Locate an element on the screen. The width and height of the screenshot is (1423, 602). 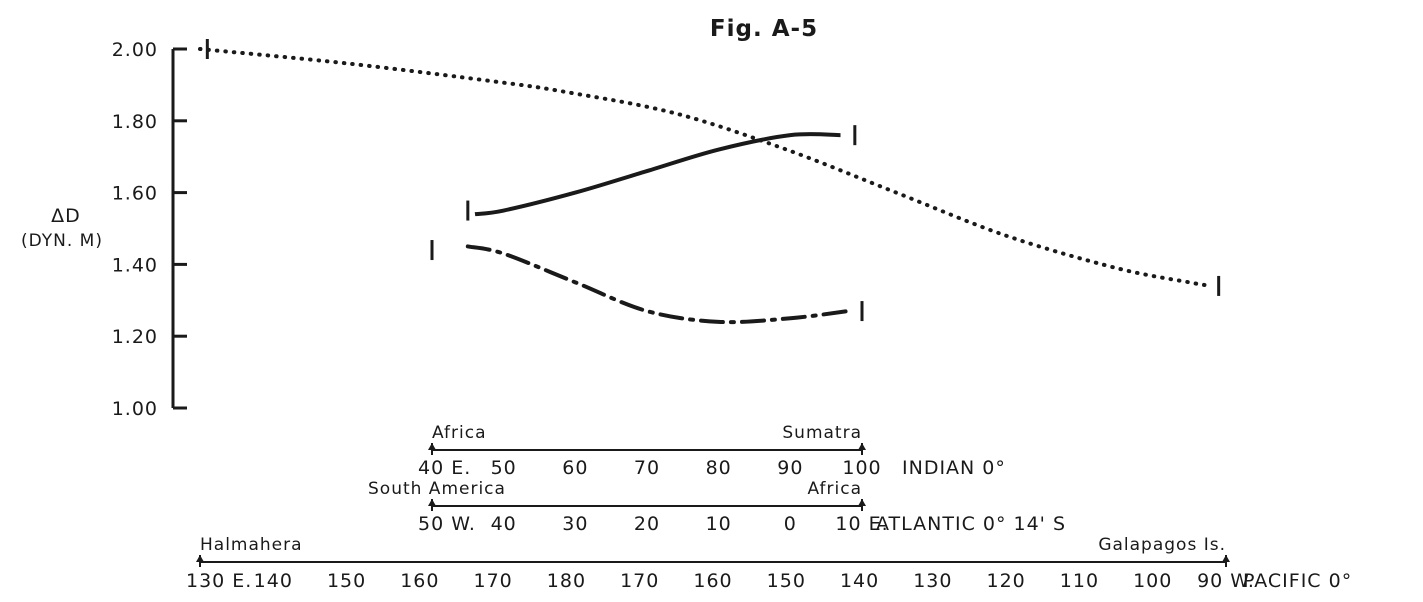
x-tick-label: 10 is located at coordinates (719, 524).